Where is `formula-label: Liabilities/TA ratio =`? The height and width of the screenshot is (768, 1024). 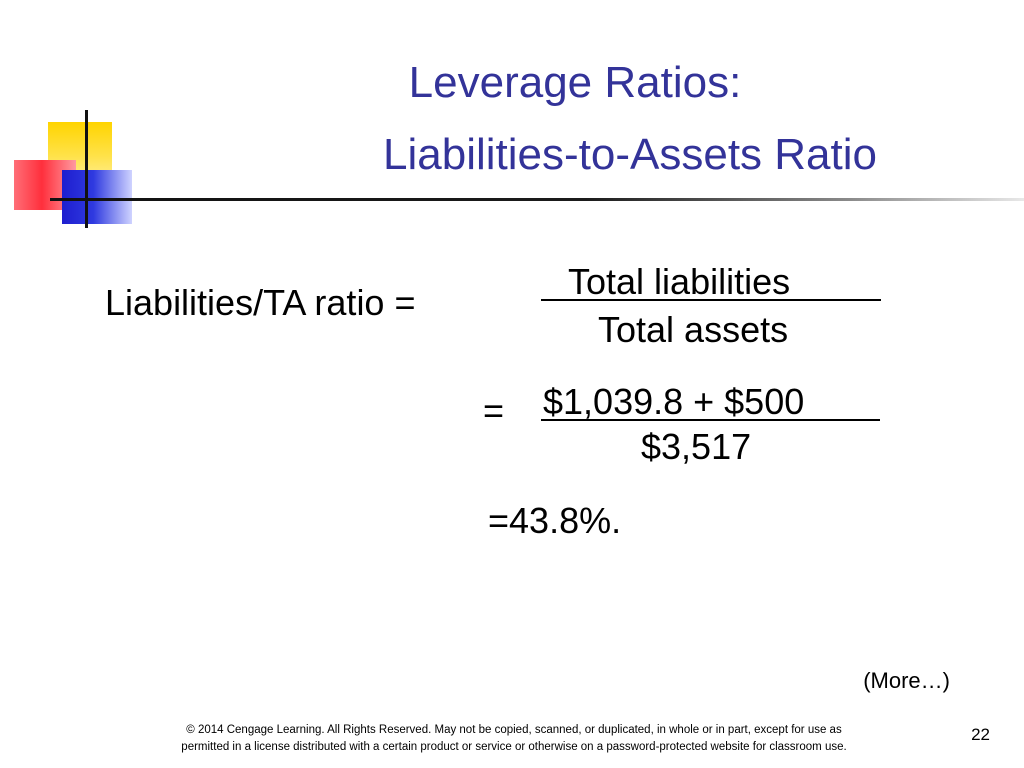 formula-label: Liabilities/TA ratio = is located at coordinates (260, 302).